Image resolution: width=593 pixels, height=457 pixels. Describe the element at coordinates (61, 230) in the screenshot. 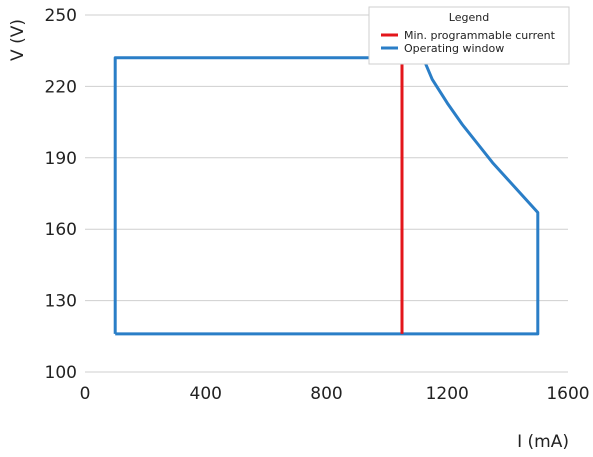

I see `y-tick-label: 160` at that location.